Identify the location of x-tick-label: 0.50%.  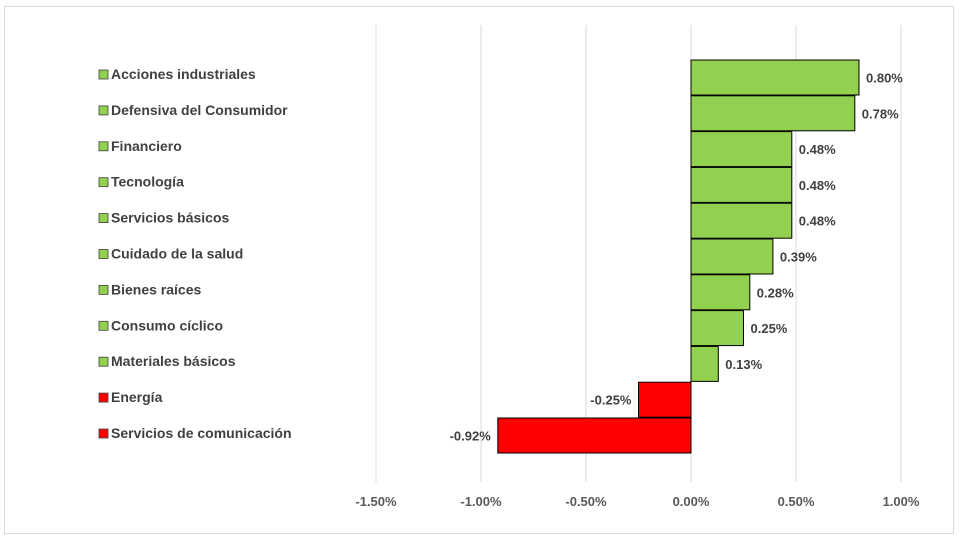
(796, 501).